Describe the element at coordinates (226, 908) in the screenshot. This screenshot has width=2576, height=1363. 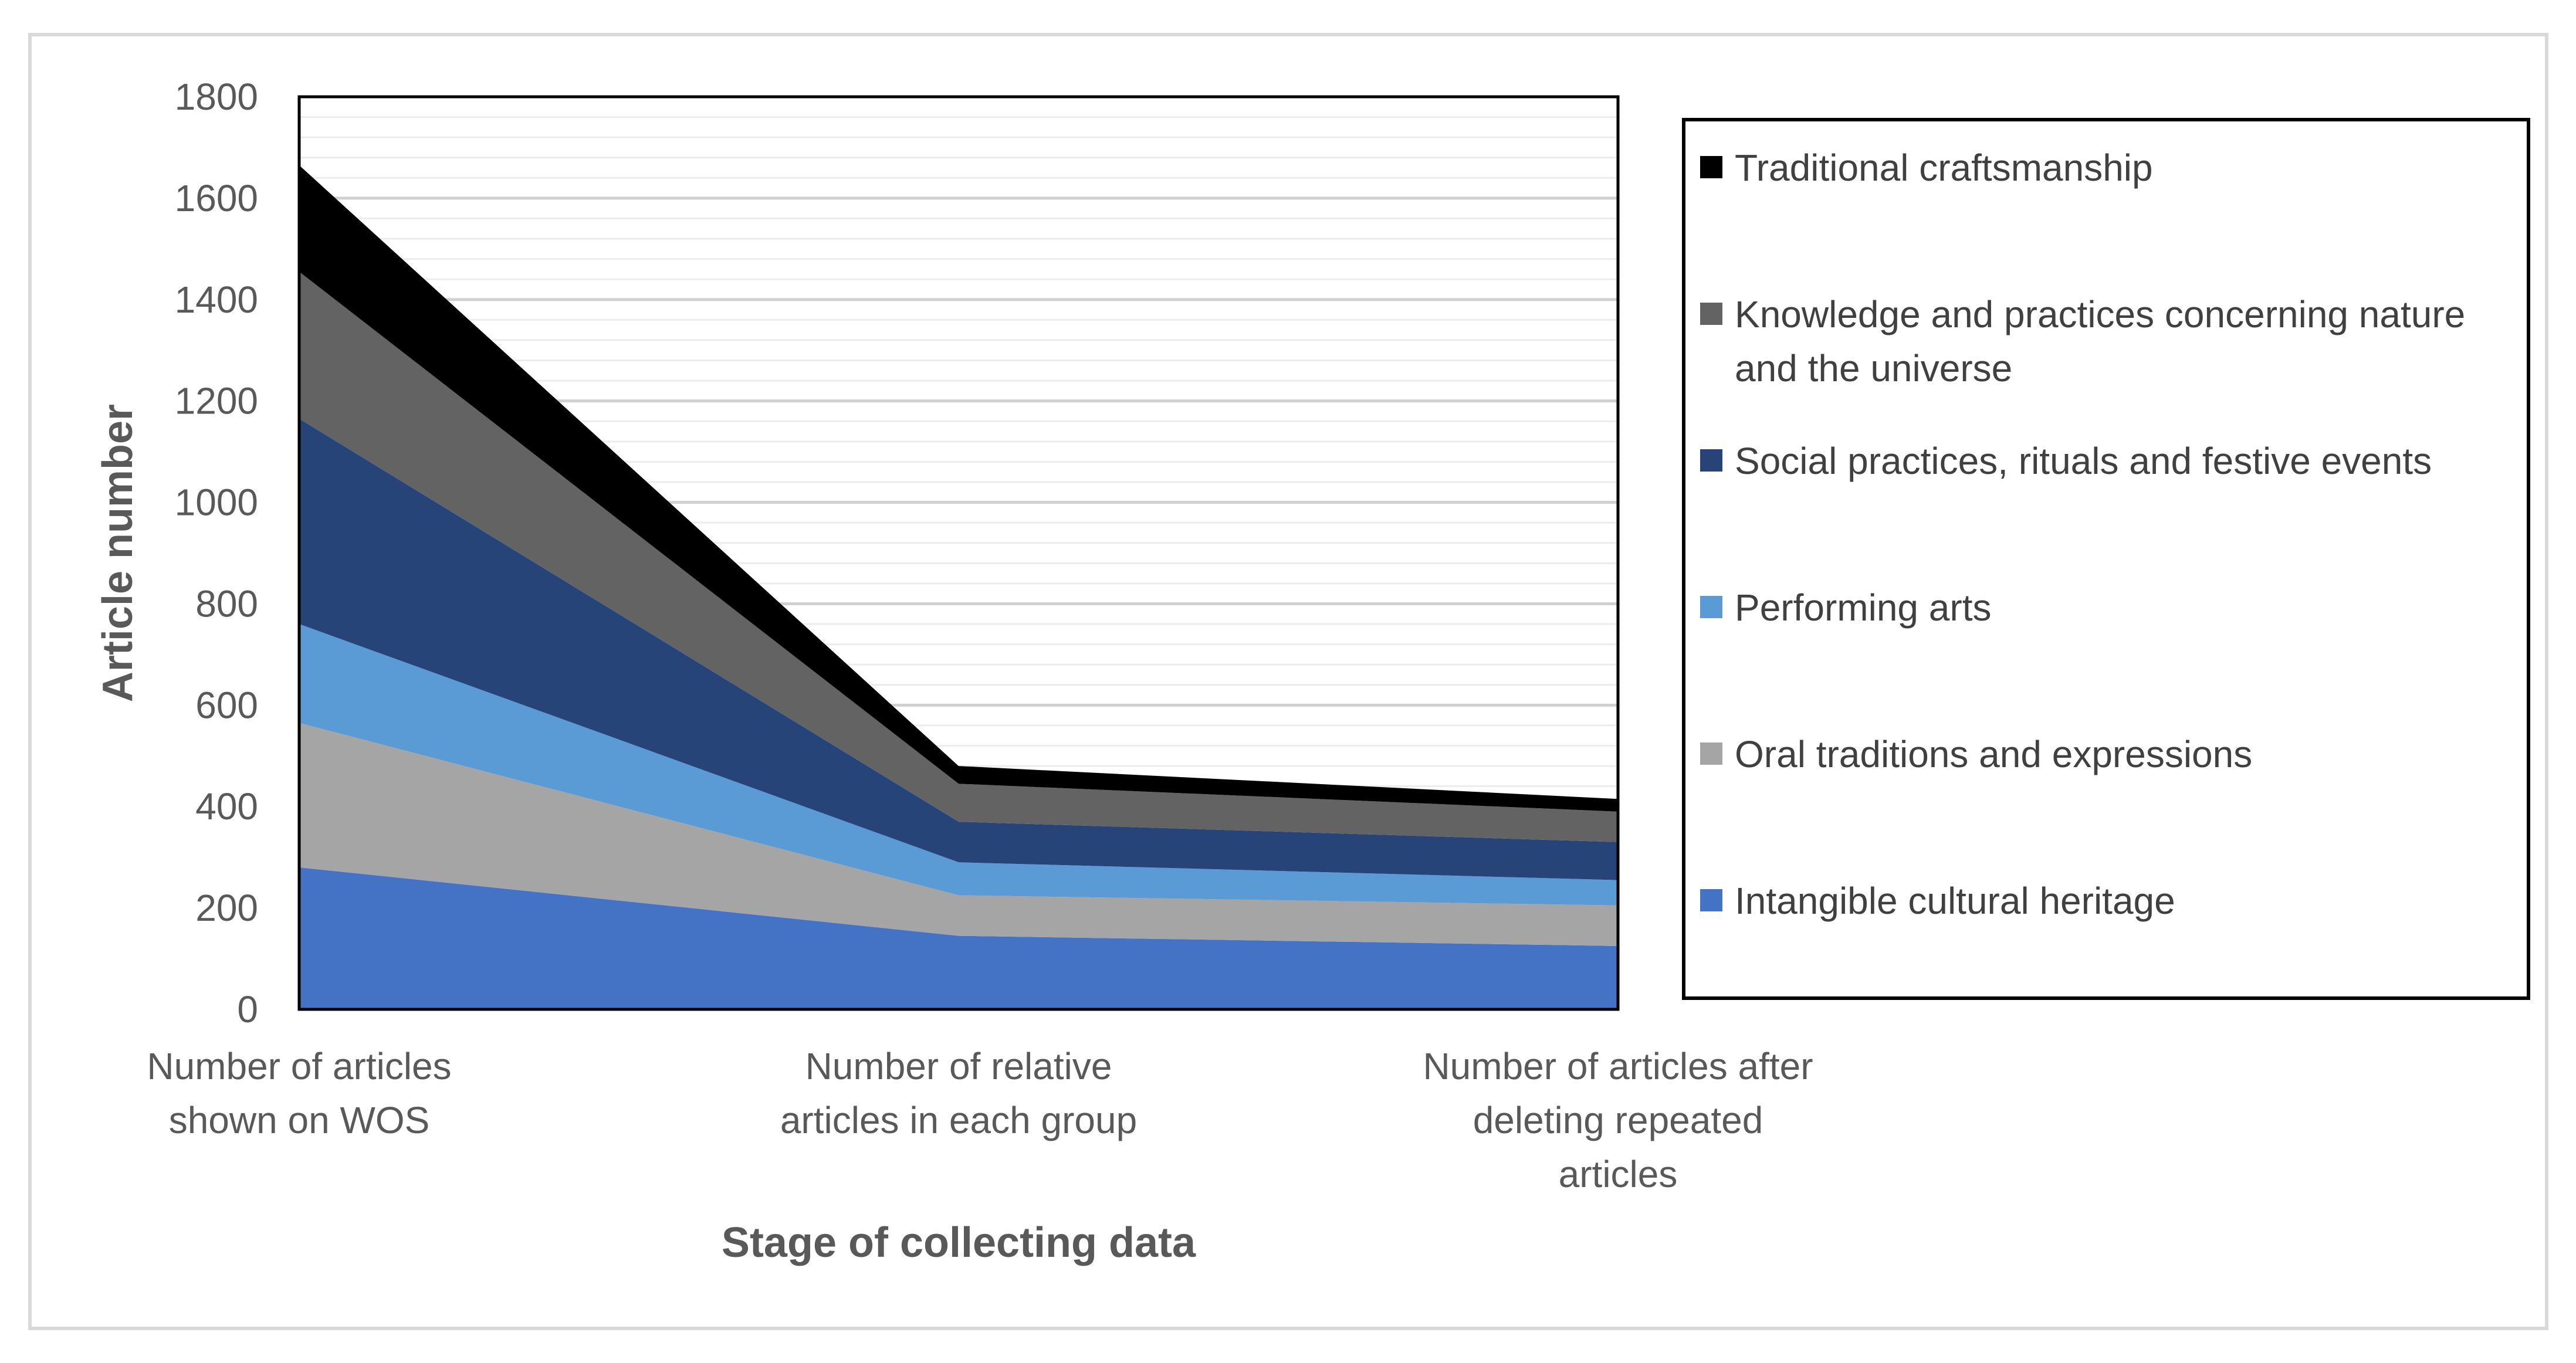
I see `y-tick-label: 200` at that location.